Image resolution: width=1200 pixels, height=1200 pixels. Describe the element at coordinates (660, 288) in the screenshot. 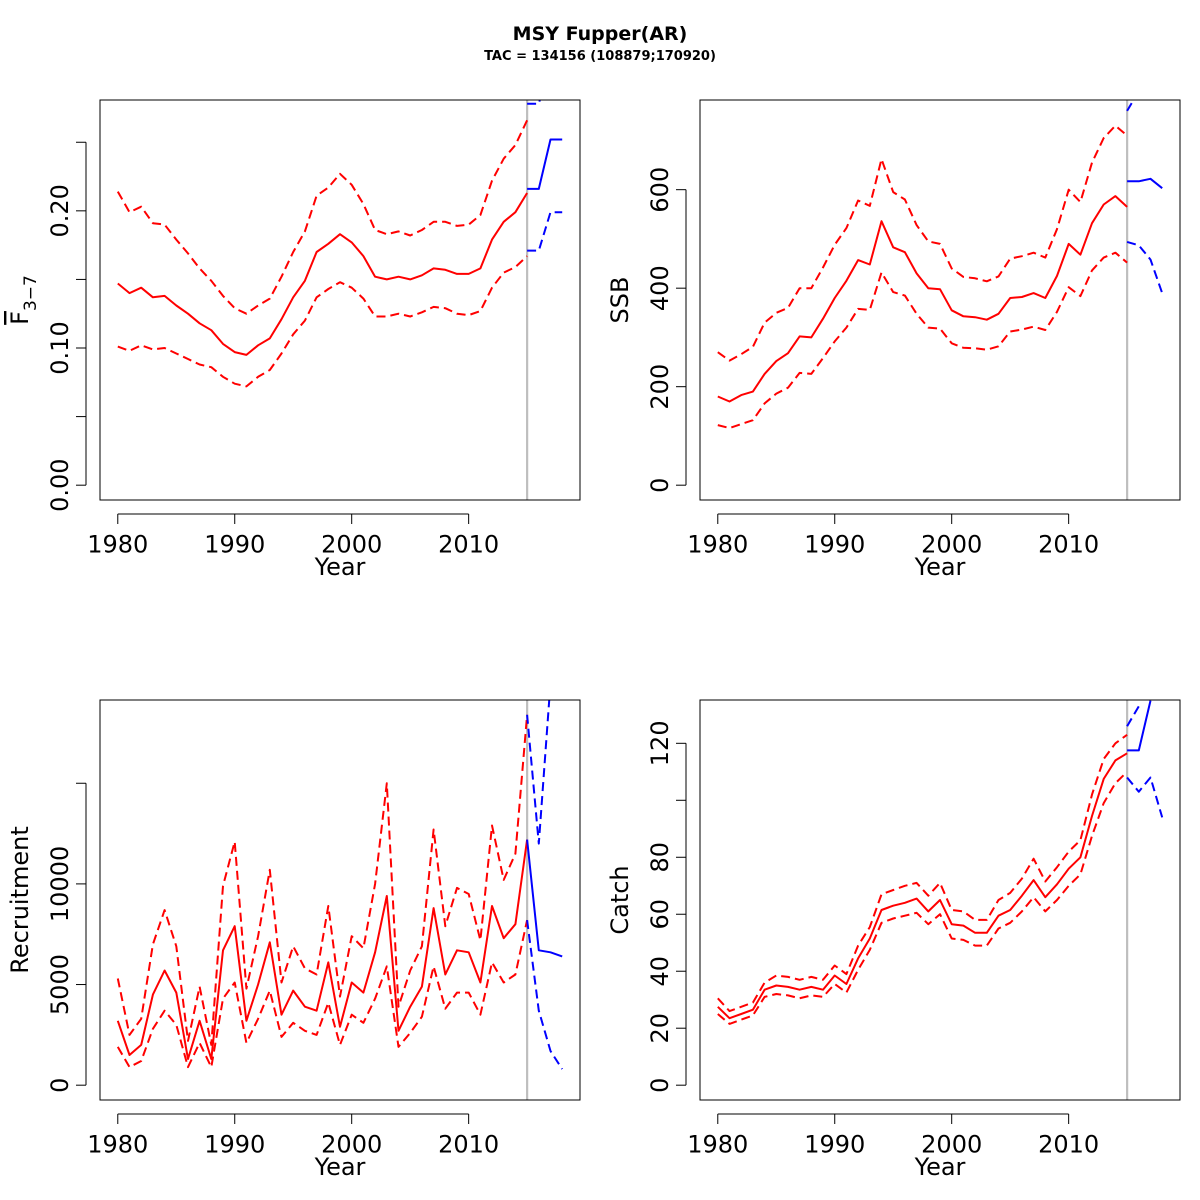

I see `y-tick-label: 400` at that location.